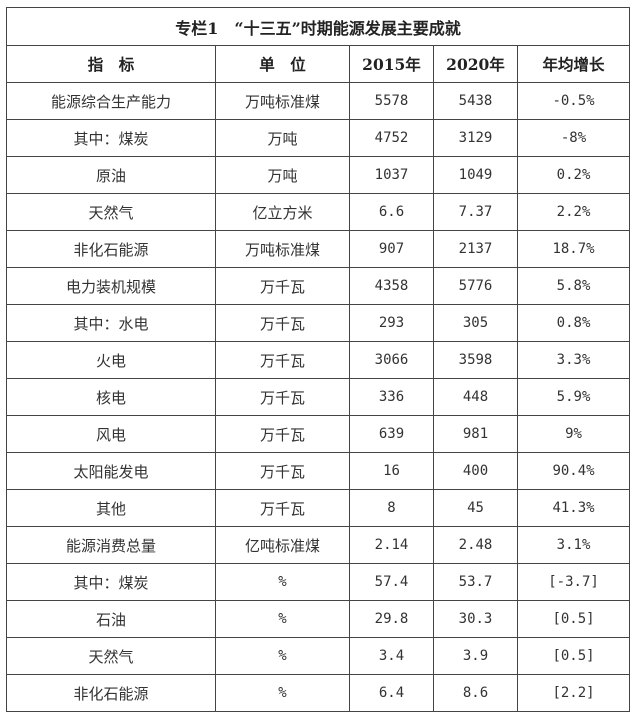  Describe the element at coordinates (391, 434) in the screenshot. I see `value-2015-cell: 639` at that location.